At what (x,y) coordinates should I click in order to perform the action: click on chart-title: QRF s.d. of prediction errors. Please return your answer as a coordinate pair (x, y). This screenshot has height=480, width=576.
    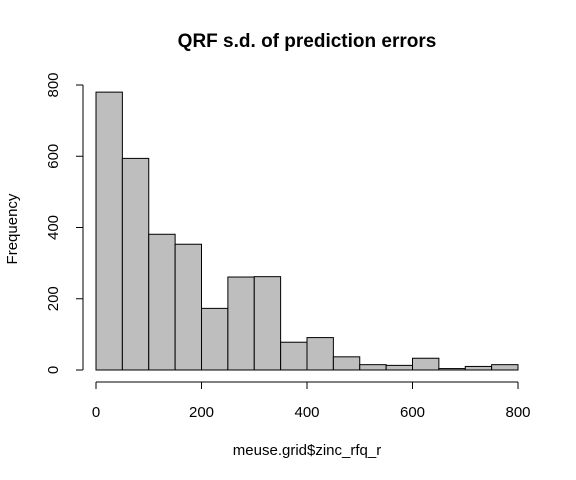
    Looking at the image, I should click on (307, 41).